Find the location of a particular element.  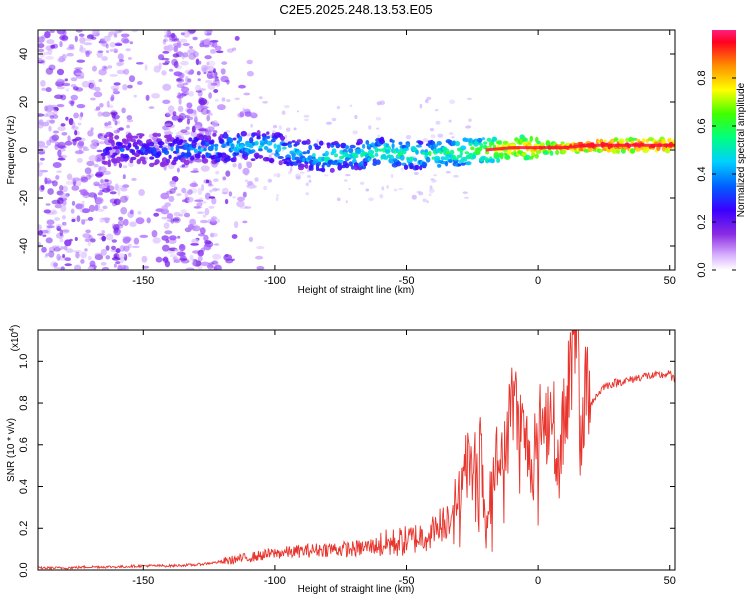

spectrogram-x-tick-label: -150 is located at coordinates (143, 281).